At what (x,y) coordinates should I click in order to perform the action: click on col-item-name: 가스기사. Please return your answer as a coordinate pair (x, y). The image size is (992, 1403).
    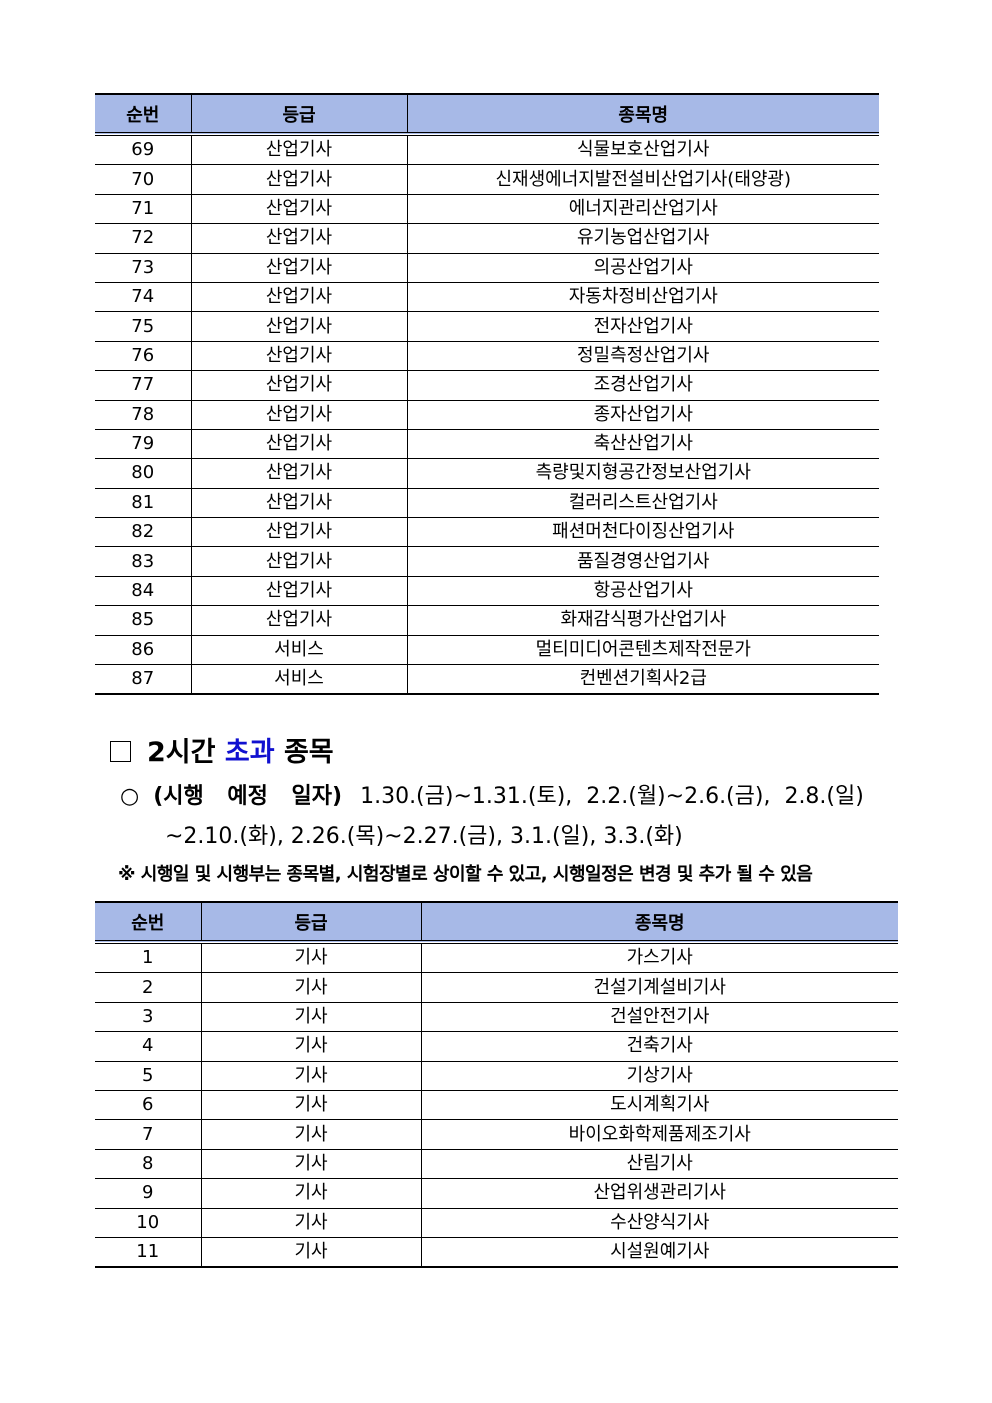
    Looking at the image, I should click on (659, 957).